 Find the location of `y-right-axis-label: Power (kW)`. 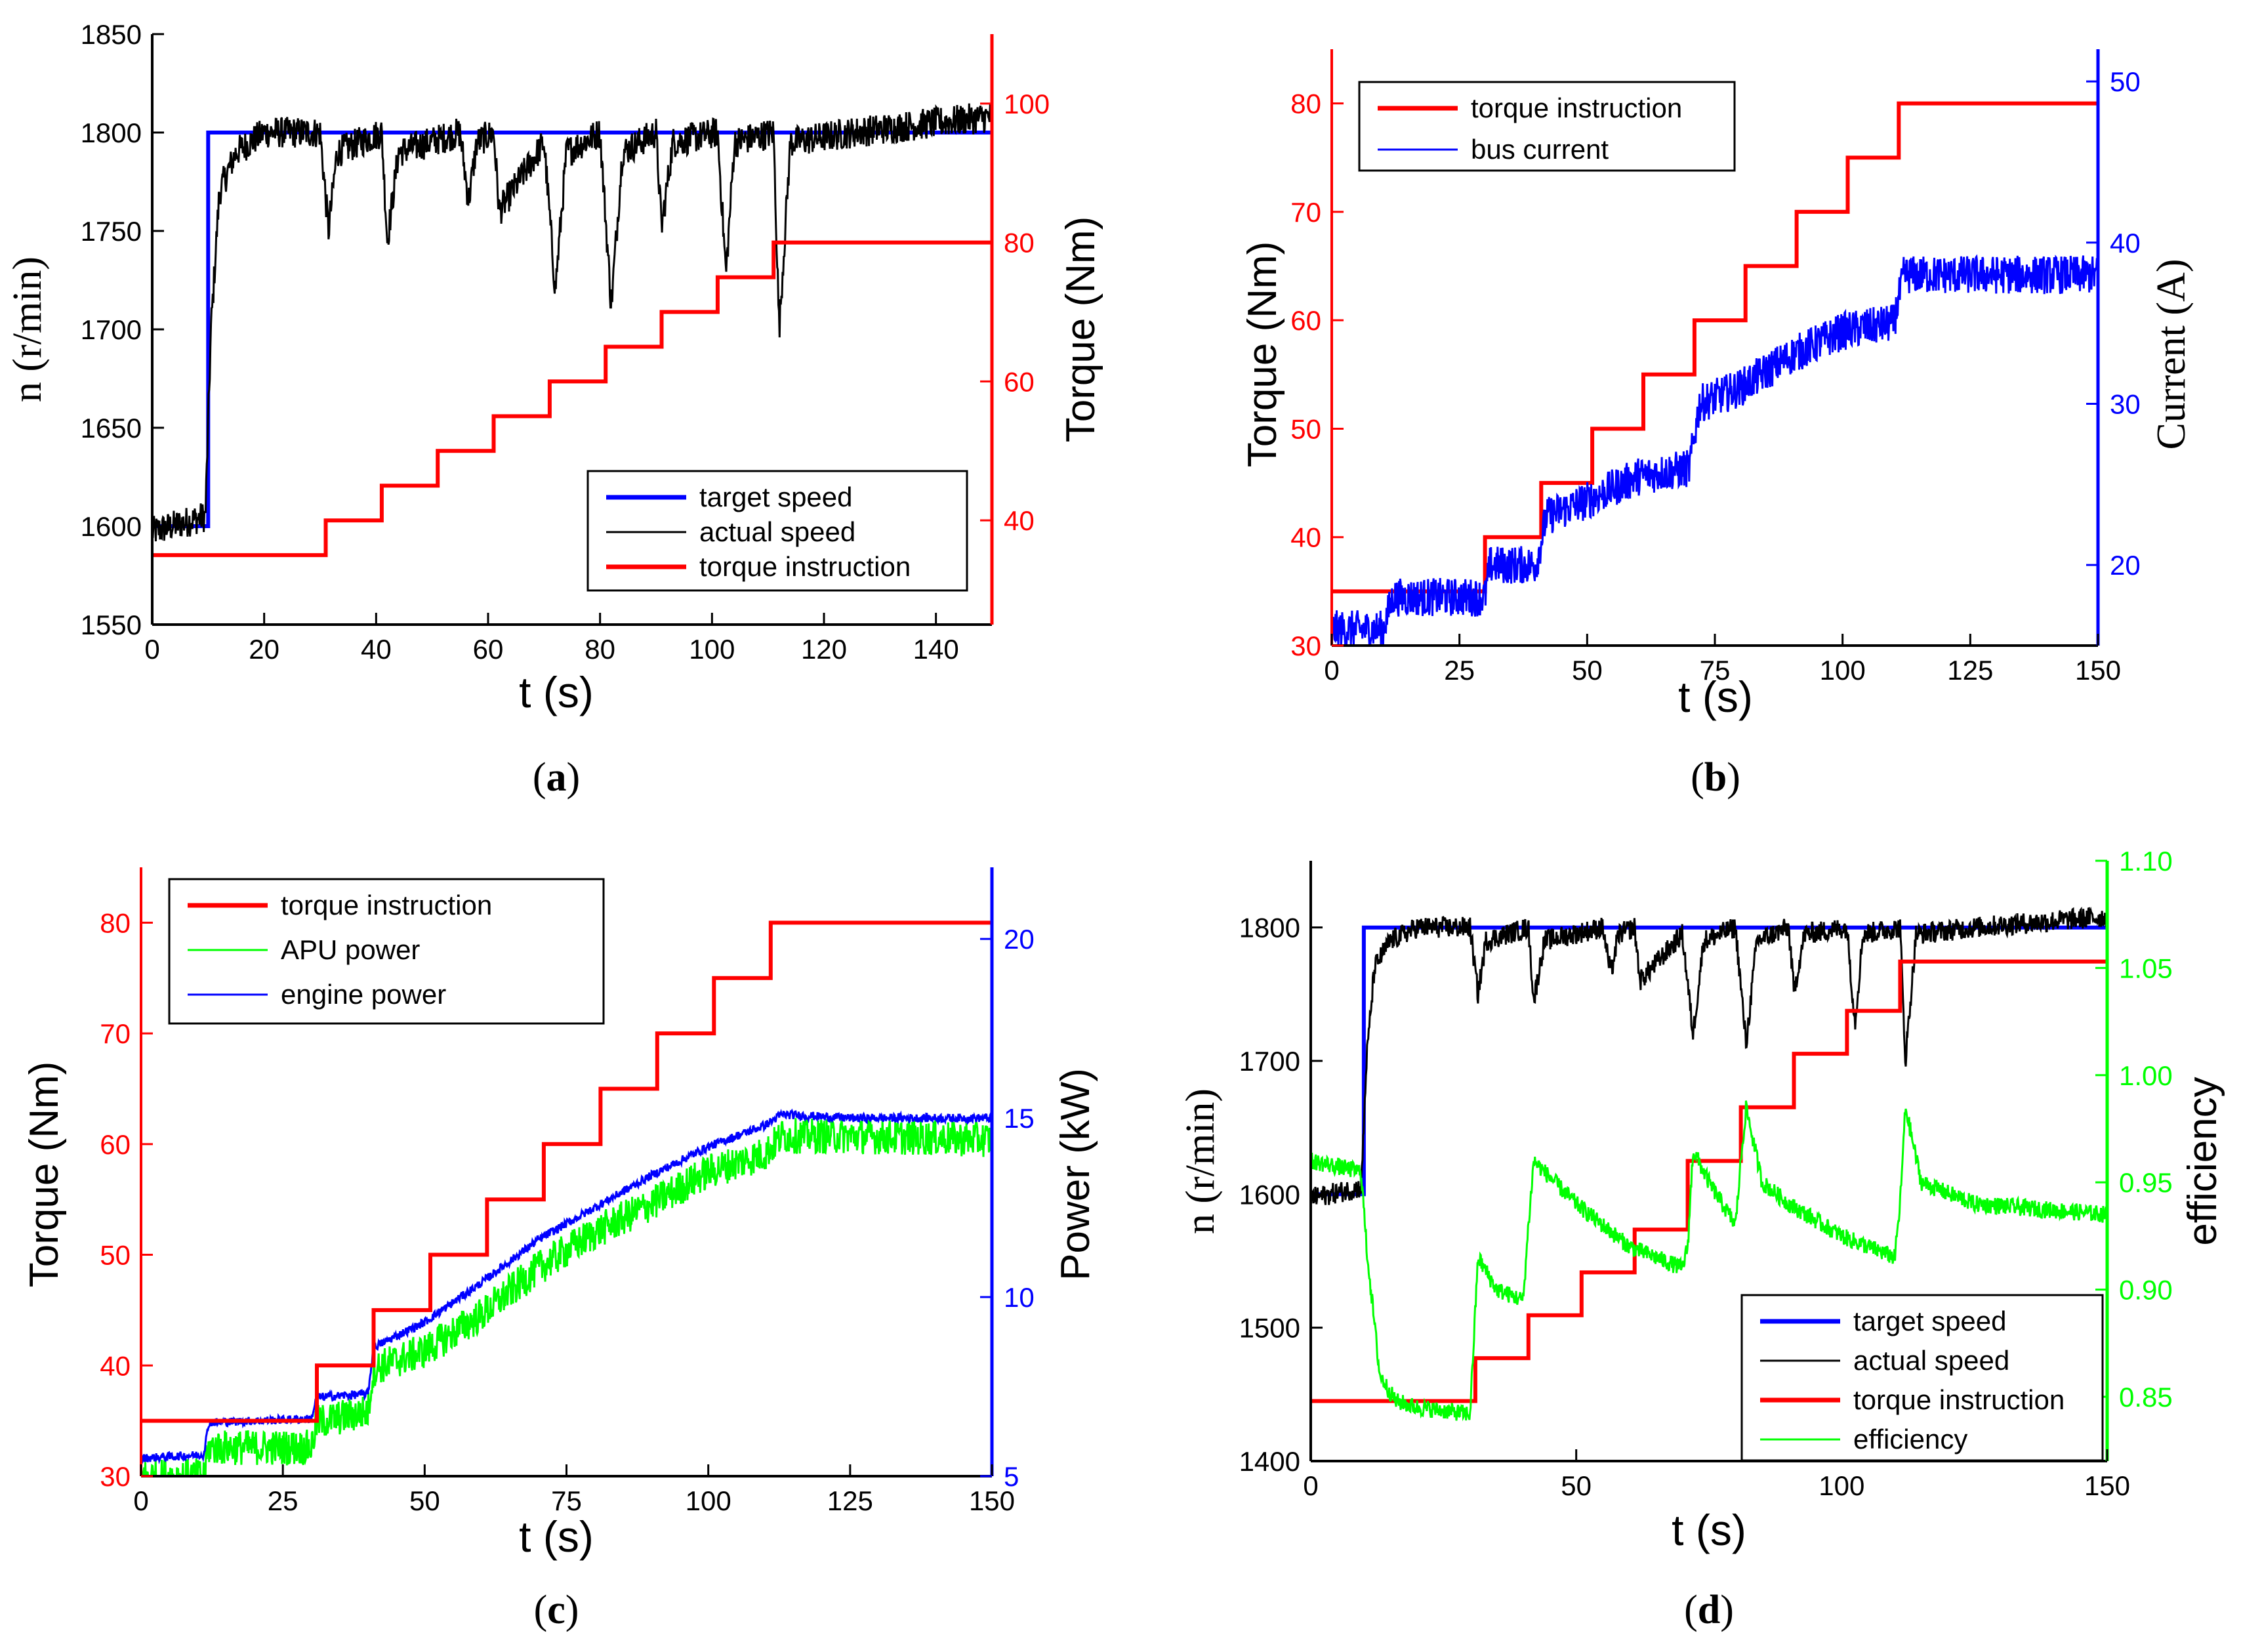

y-right-axis-label: Power (kW) is located at coordinates (1075, 1174).